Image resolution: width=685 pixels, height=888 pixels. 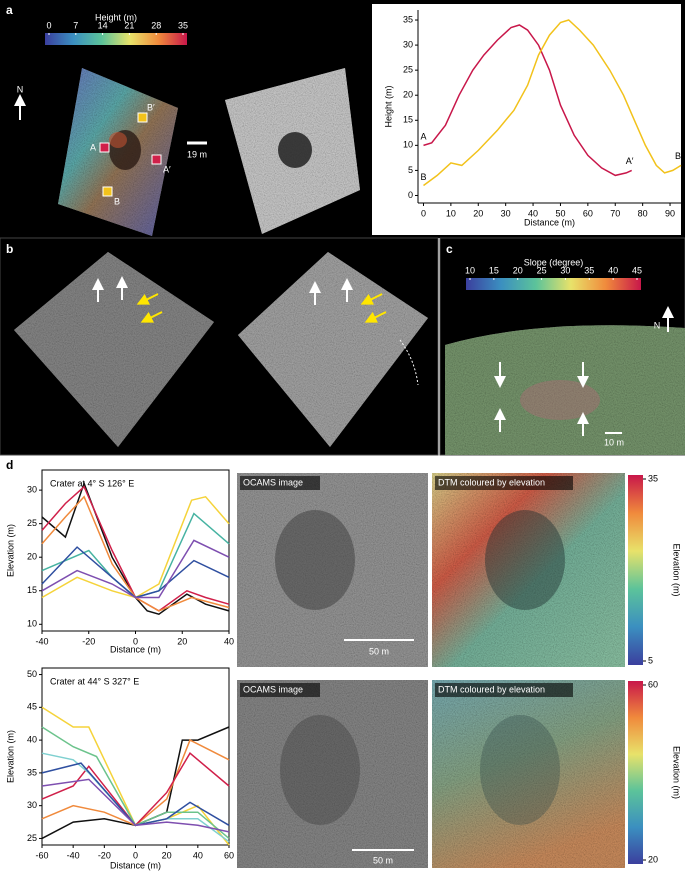 I want to click on colorbar-title: Height (m), so click(x=116, y=17).